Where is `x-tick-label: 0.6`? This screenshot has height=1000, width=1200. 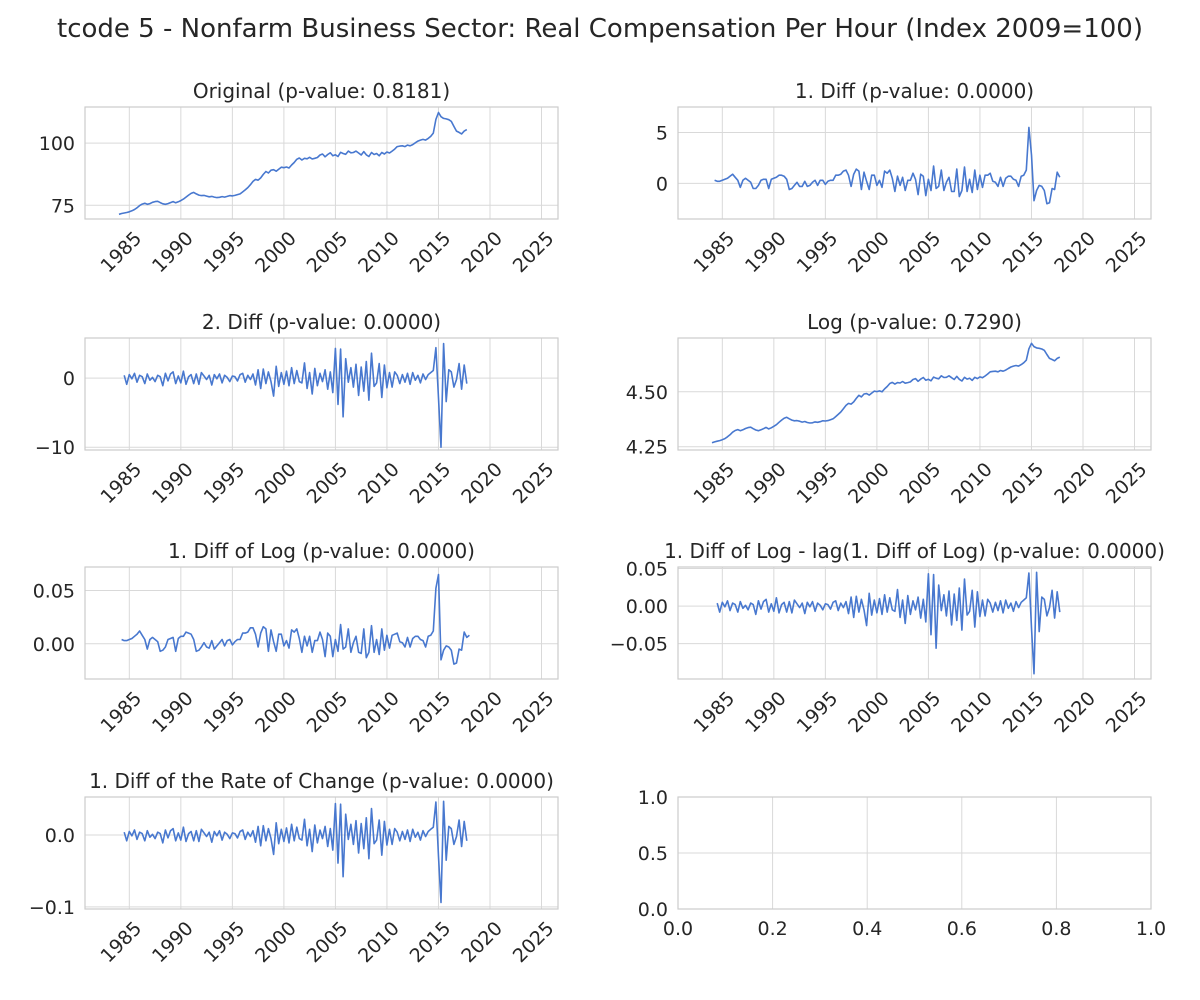 x-tick-label: 0.6 is located at coordinates (962, 929).